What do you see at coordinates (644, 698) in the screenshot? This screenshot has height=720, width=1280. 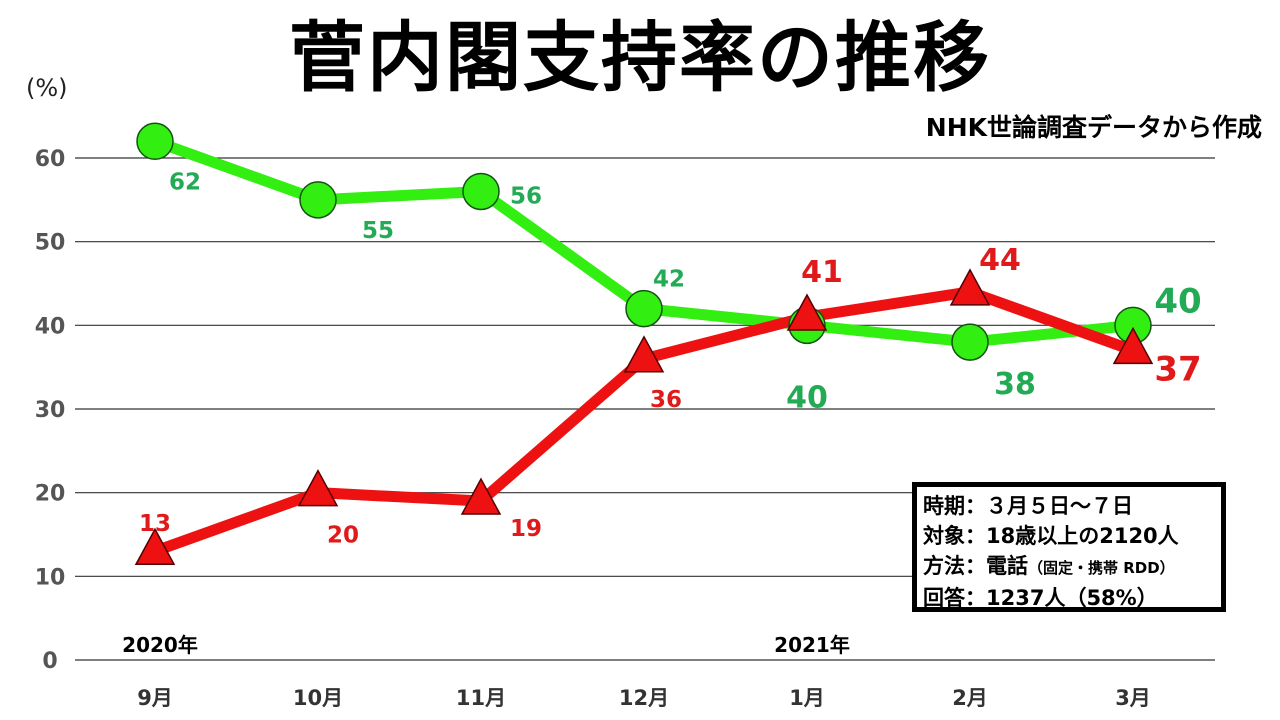 I see `x-tick-label: 12月` at bounding box center [644, 698].